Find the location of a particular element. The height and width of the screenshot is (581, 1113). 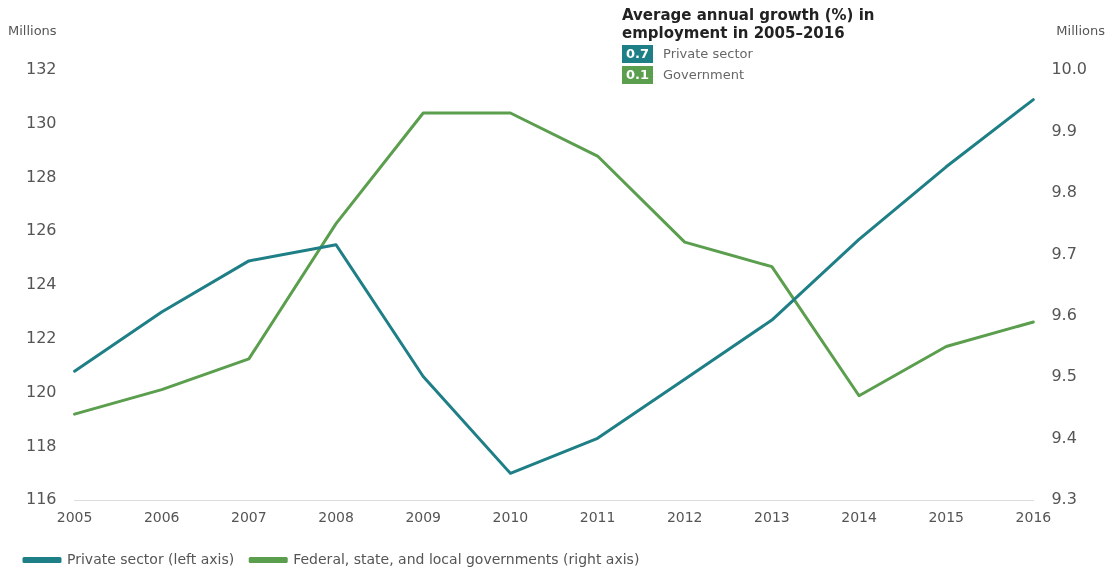

legend-label: Private sector (left axis) is located at coordinates (151, 558).